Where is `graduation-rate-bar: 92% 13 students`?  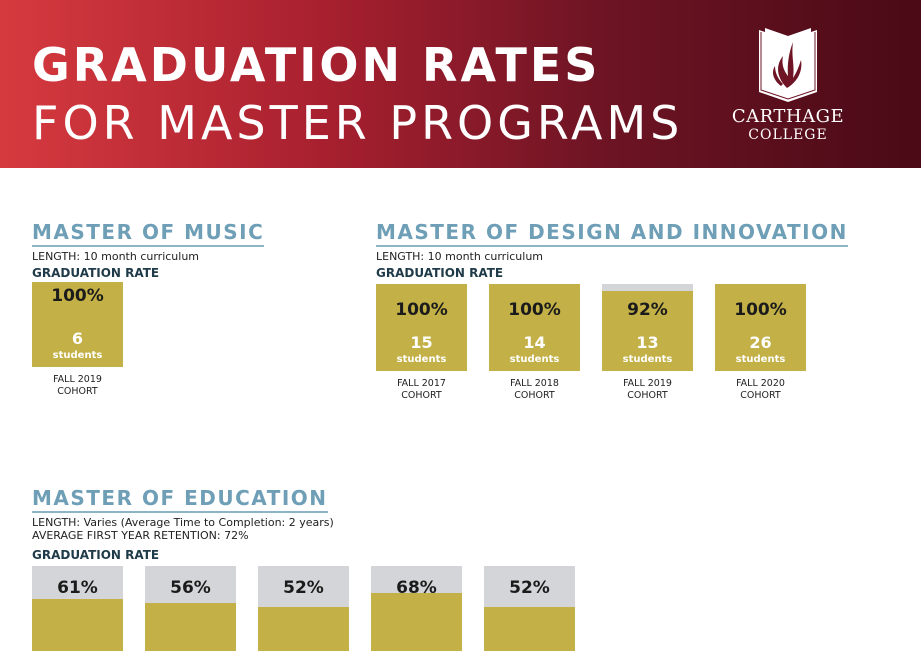
graduation-rate-bar: 92% 13 students is located at coordinates (647, 327).